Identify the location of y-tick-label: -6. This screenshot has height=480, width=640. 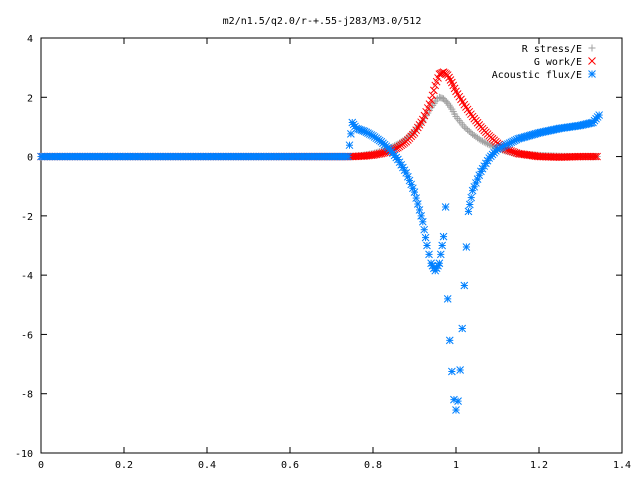
(27, 335).